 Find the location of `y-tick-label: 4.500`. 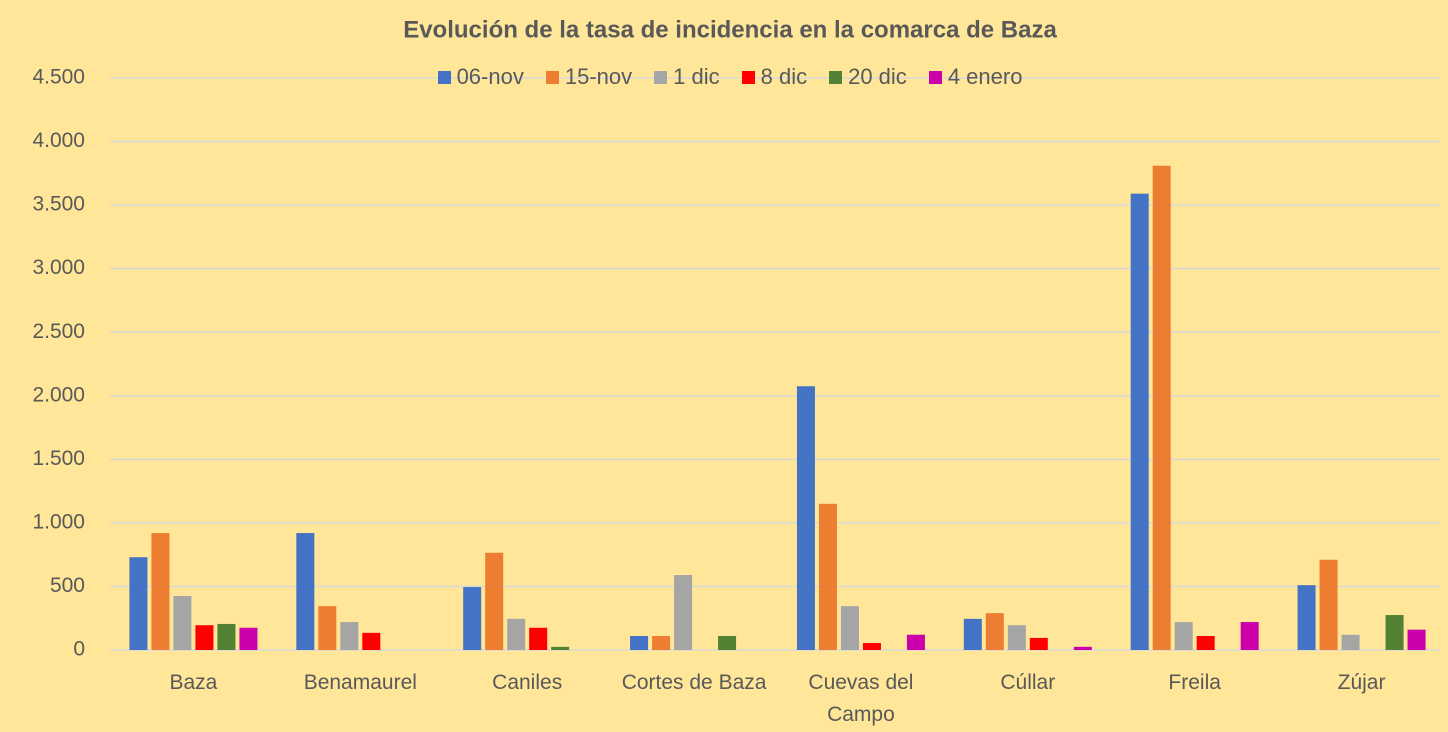

y-tick-label: 4.500 is located at coordinates (58, 77).